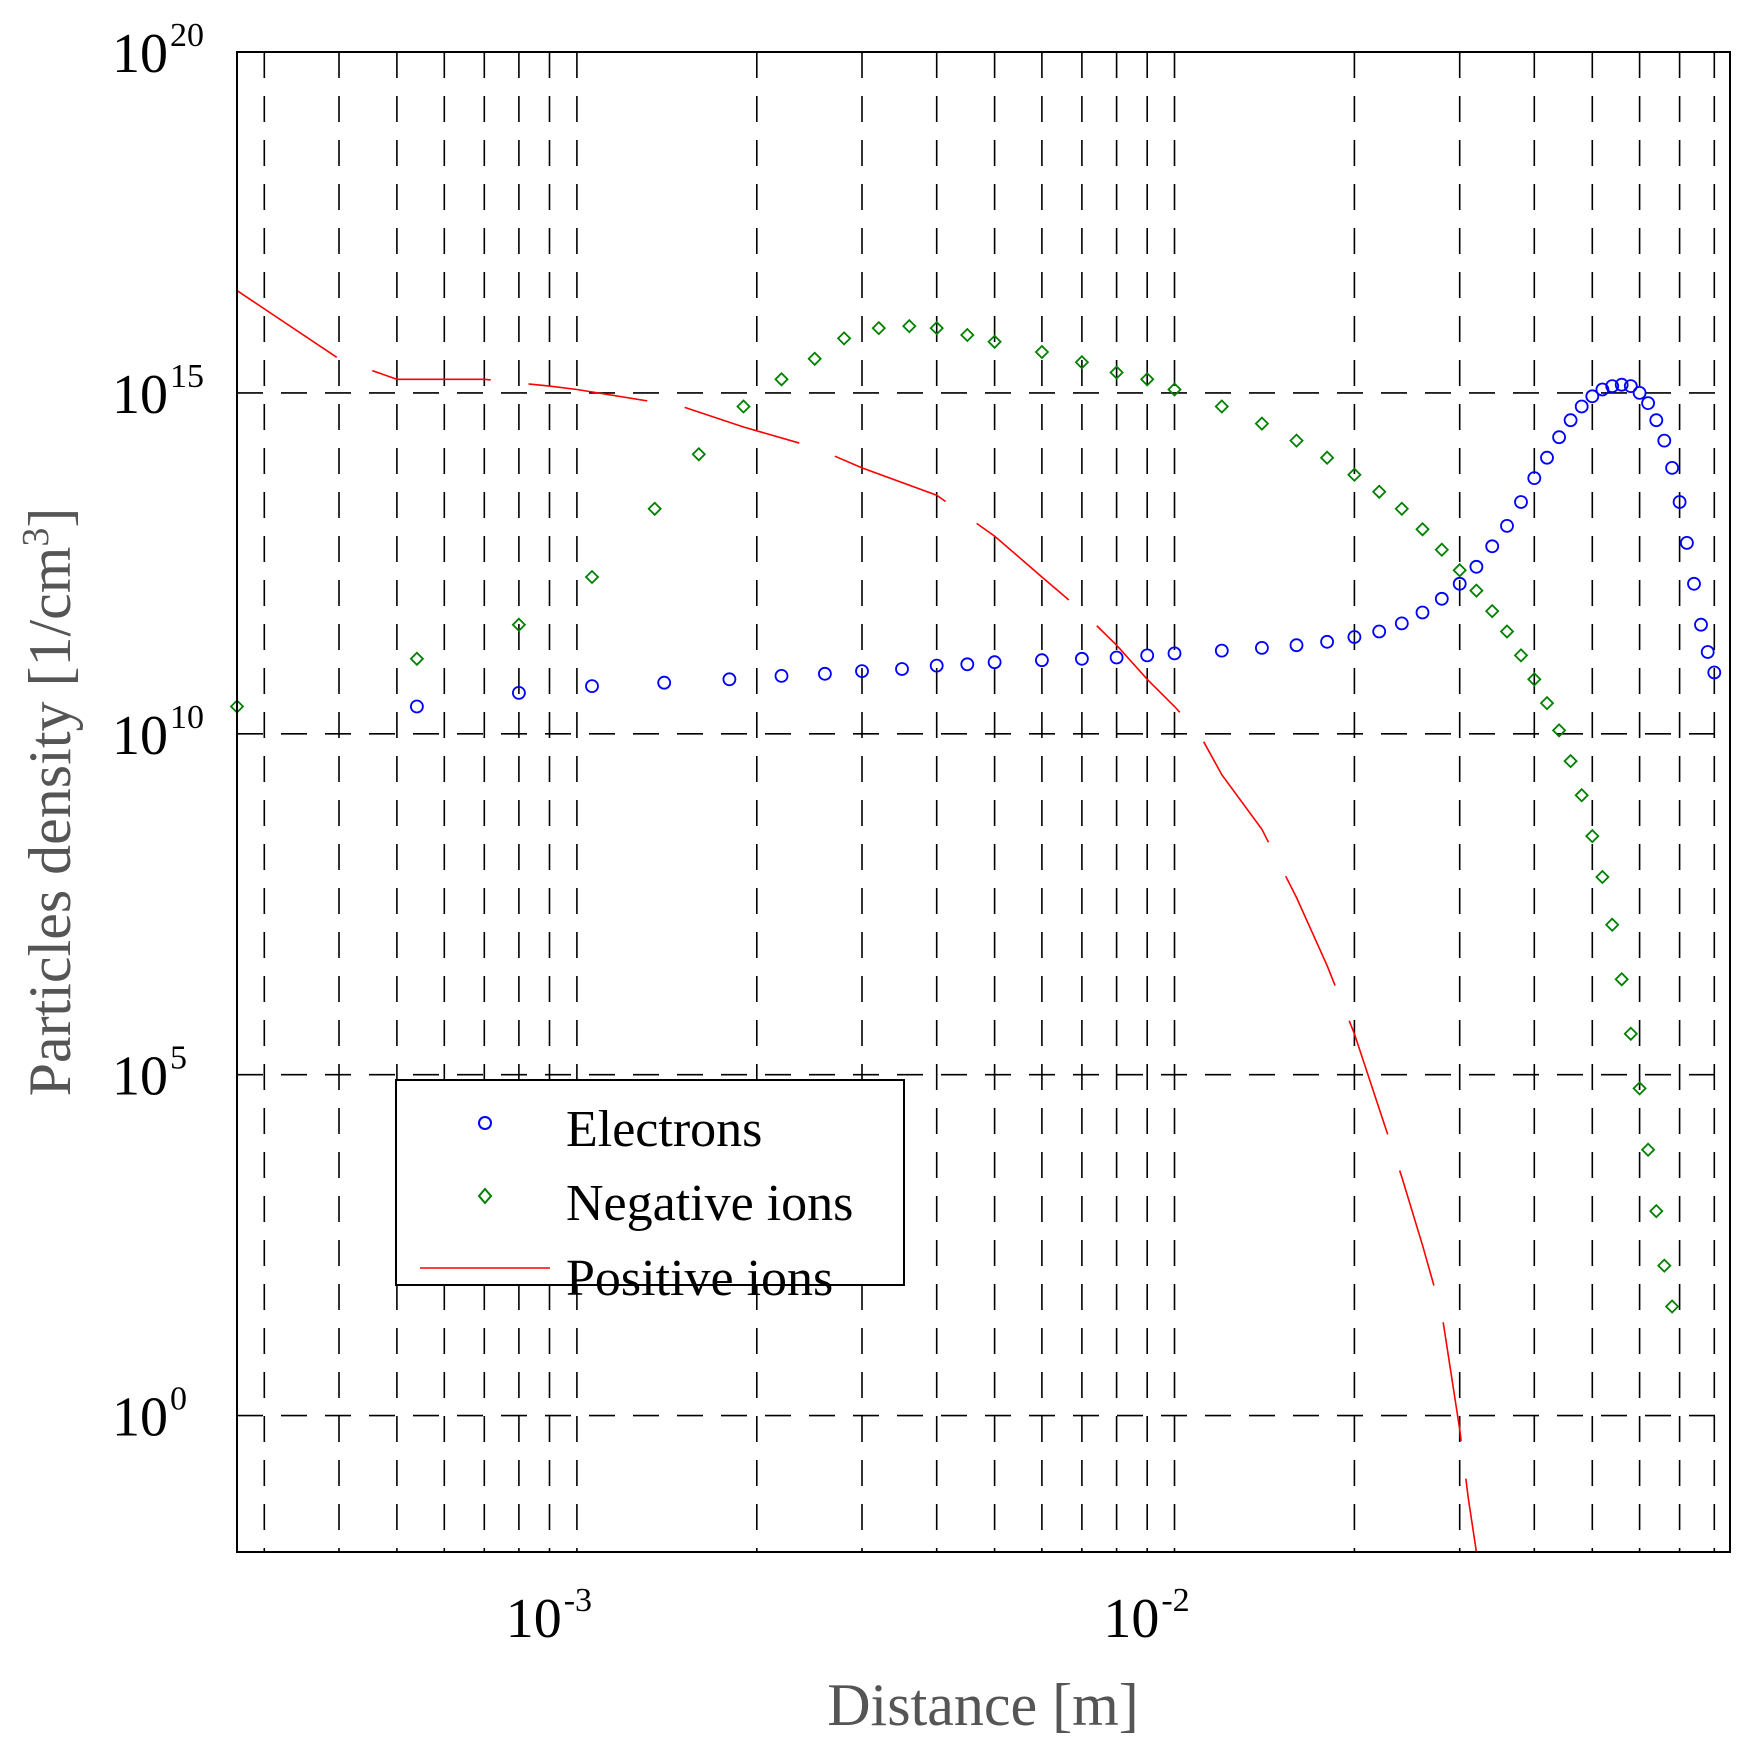 The image size is (1748, 1743). I want to click on x-tick-label: 10⁻², so click(1146, 1616).